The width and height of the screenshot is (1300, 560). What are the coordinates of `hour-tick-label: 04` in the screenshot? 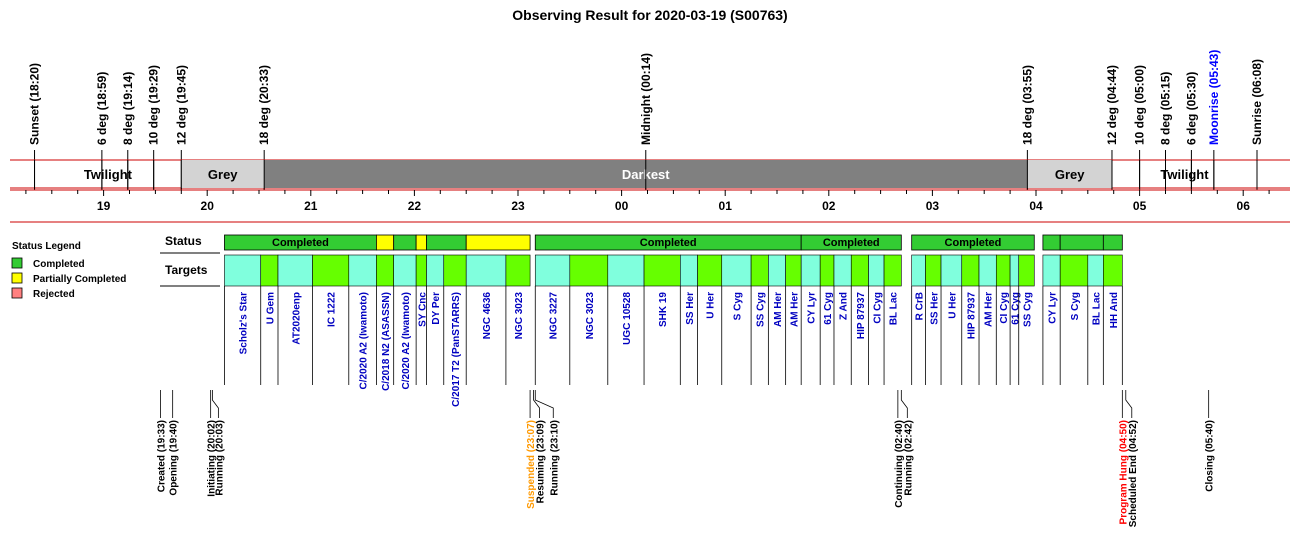 It's located at (1036, 206).